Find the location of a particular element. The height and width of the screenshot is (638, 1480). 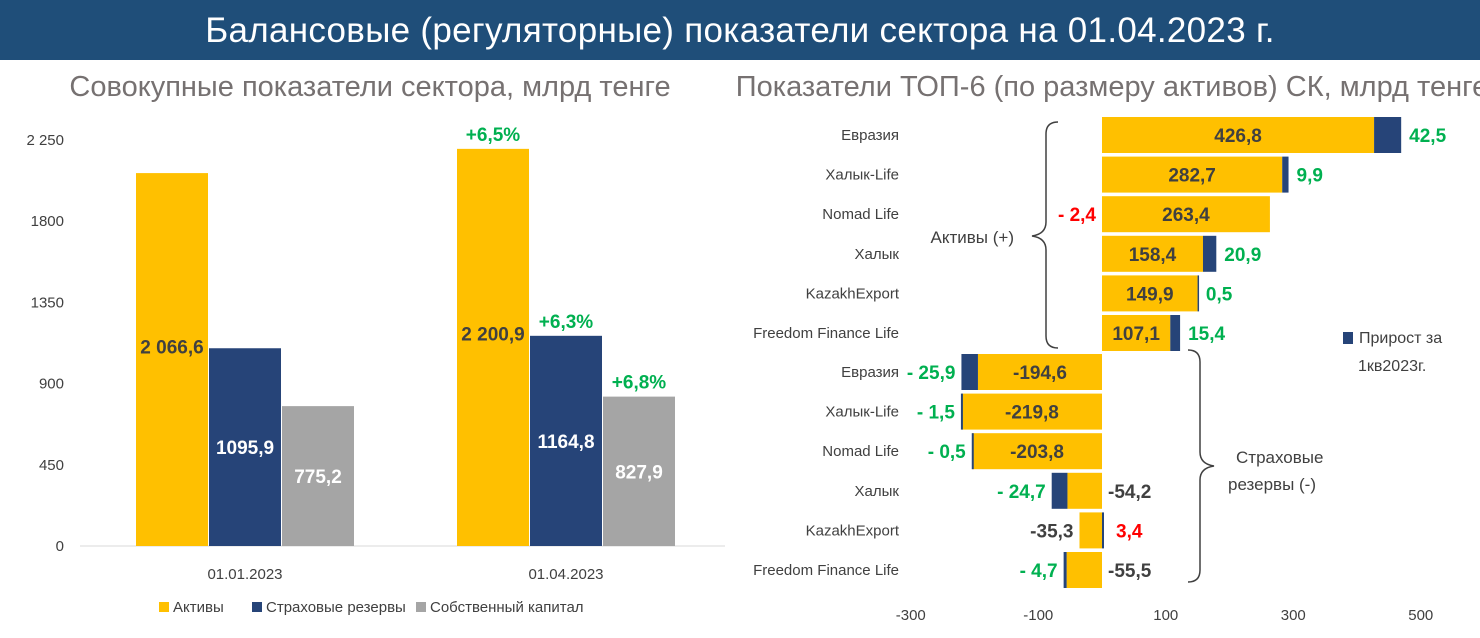

asset-value-label: 426,8 is located at coordinates (1238, 136).